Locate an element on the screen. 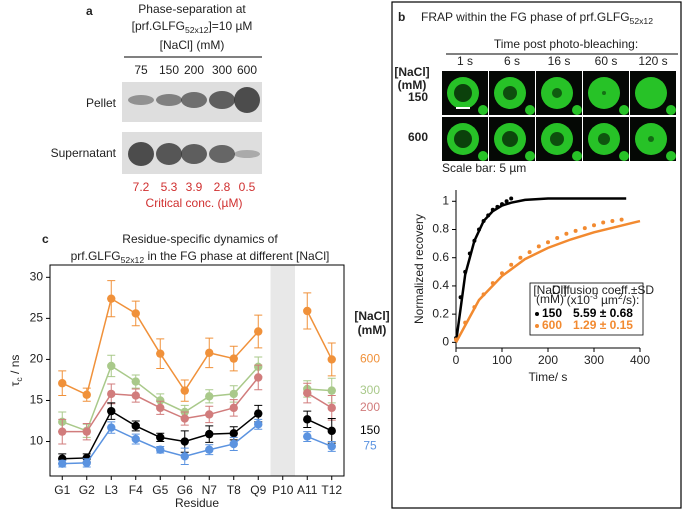 The height and width of the screenshot is (513, 685). legend-header: (x10-3 µm2/s): is located at coordinates (603, 299).